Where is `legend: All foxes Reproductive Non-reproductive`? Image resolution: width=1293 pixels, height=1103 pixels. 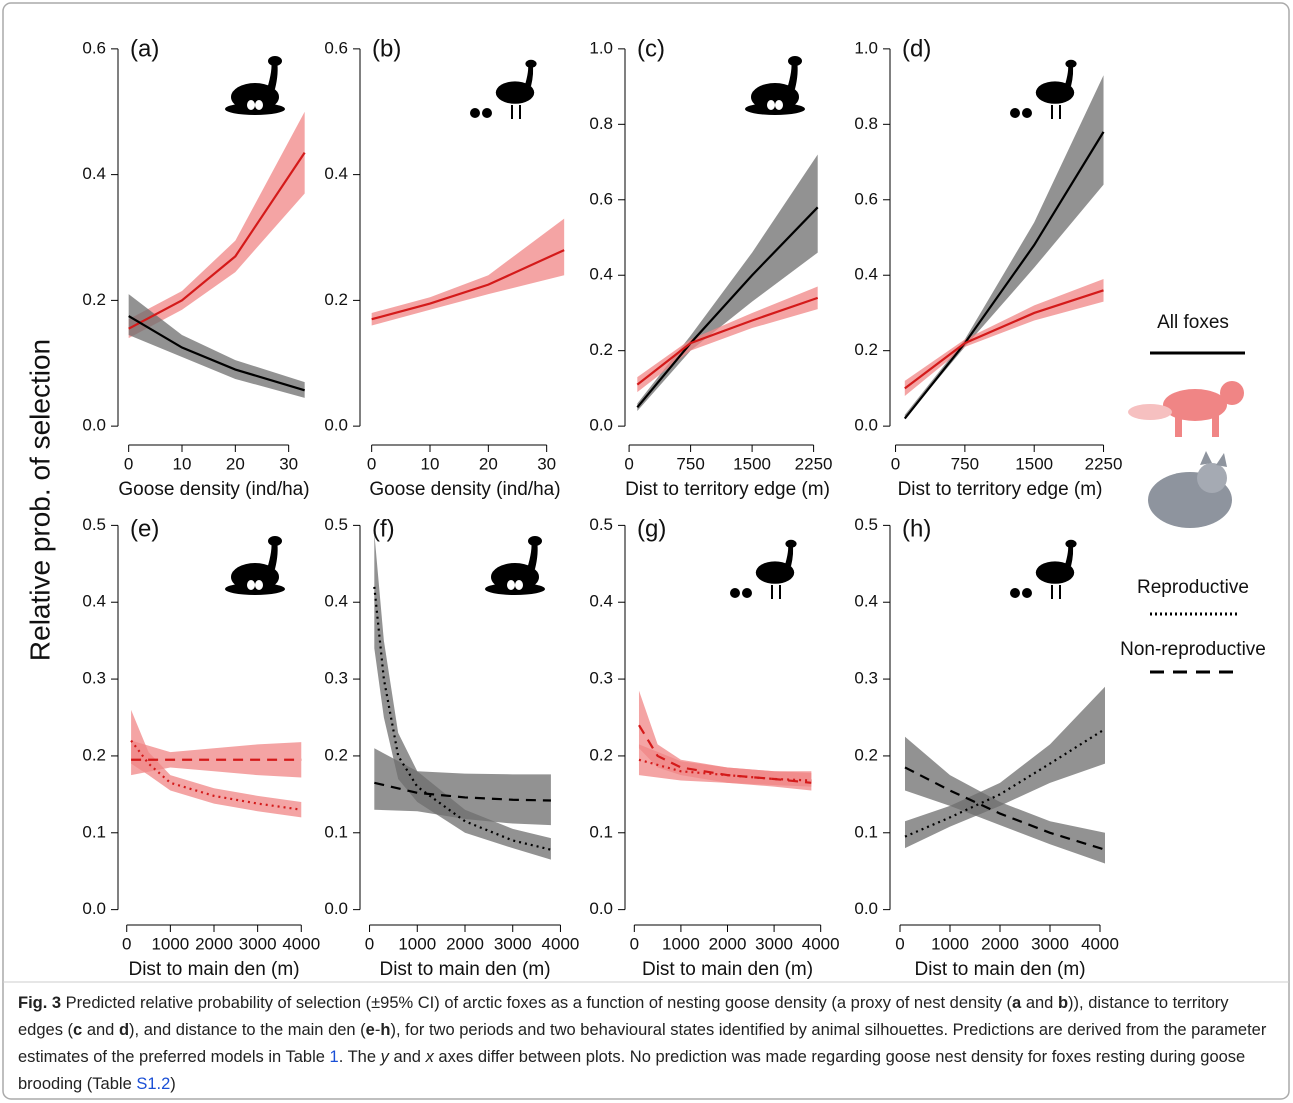
legend: All foxes Reproductive Non-reproductive is located at coordinates (1193, 493).